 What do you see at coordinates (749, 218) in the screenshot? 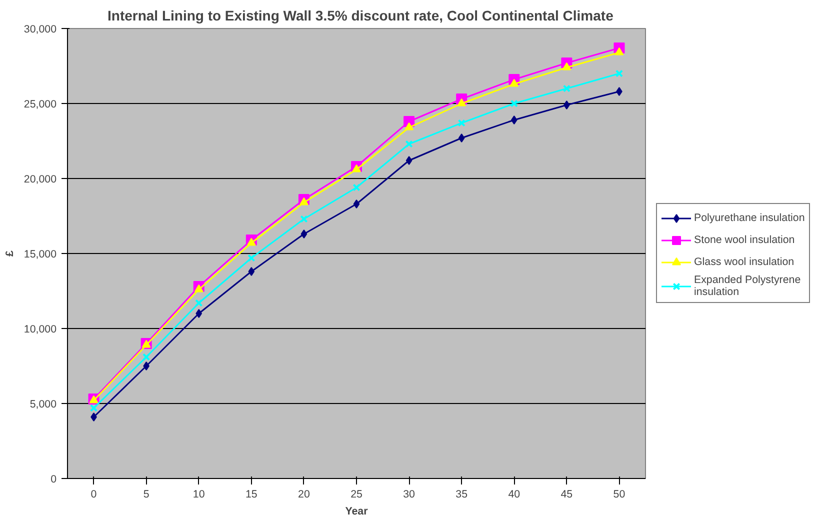
I see `legend-label: Polyurethane insulation` at bounding box center [749, 218].